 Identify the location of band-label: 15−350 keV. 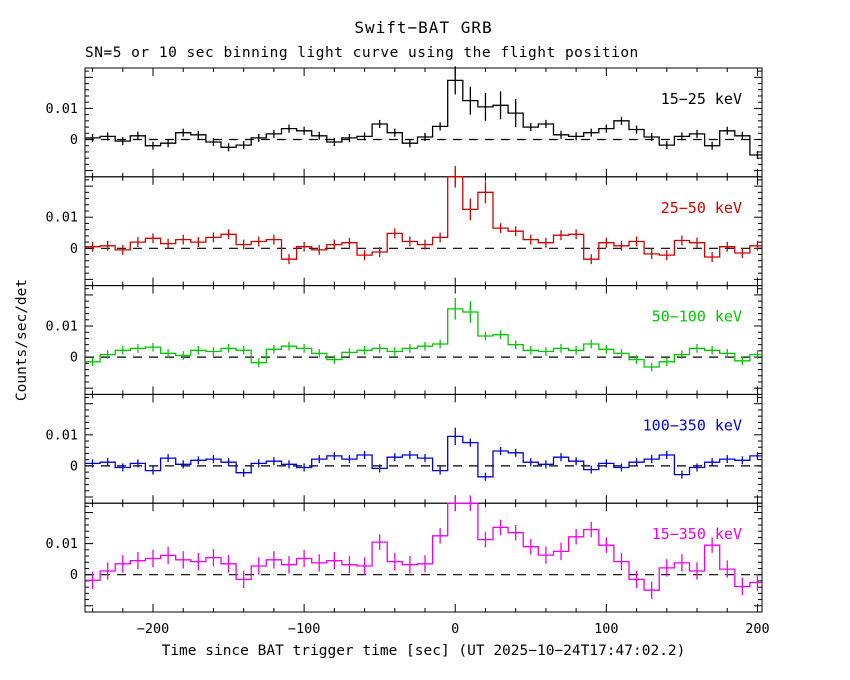
(697, 534).